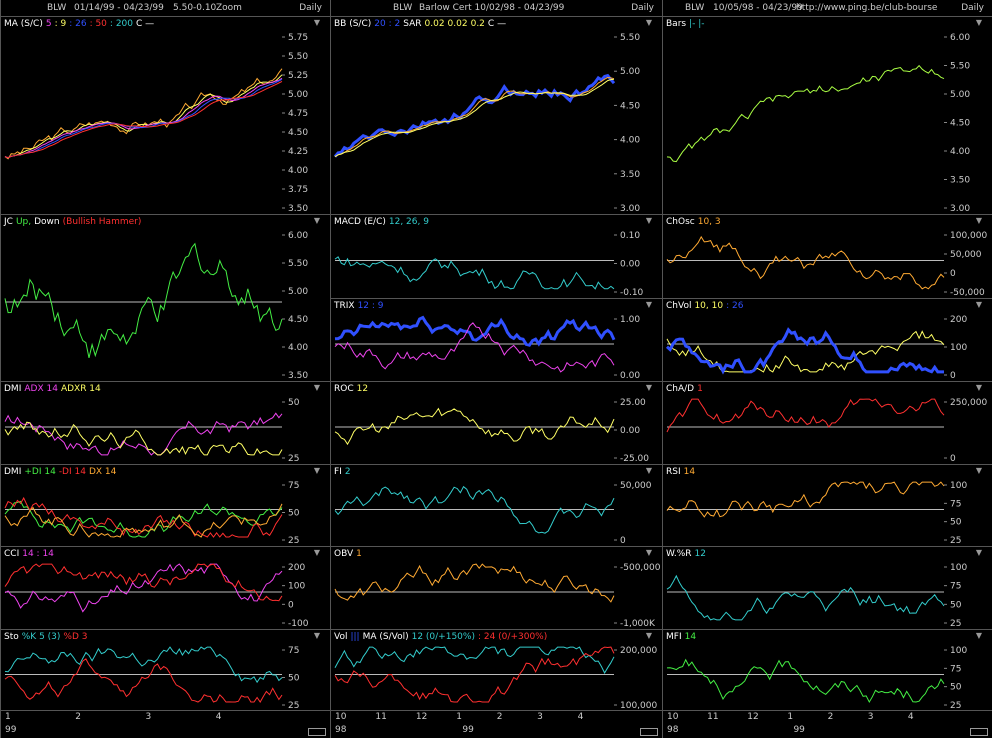 The height and width of the screenshot is (738, 992). I want to click on panel-plot: 0.10 0.00 -0.10, so click(489, 264).